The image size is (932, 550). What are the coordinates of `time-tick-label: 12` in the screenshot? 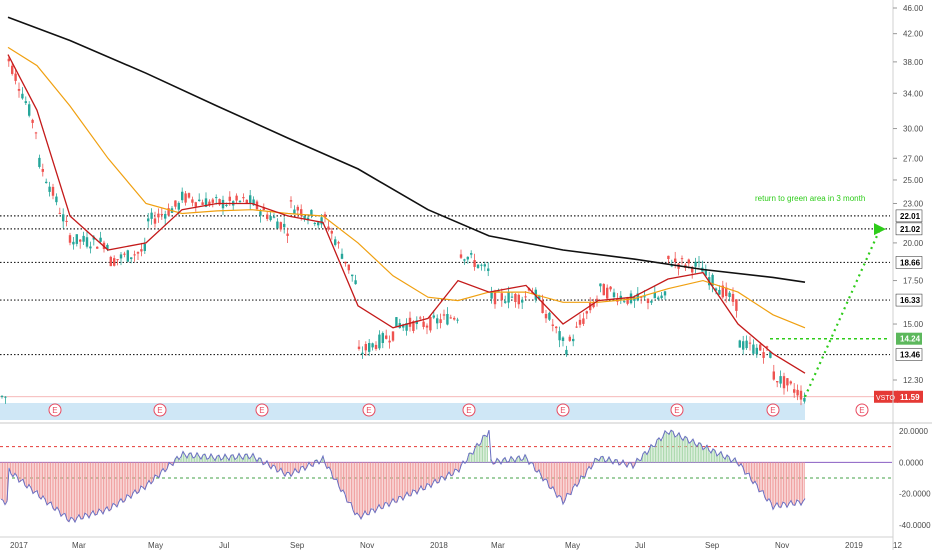 It's located at (897, 545).